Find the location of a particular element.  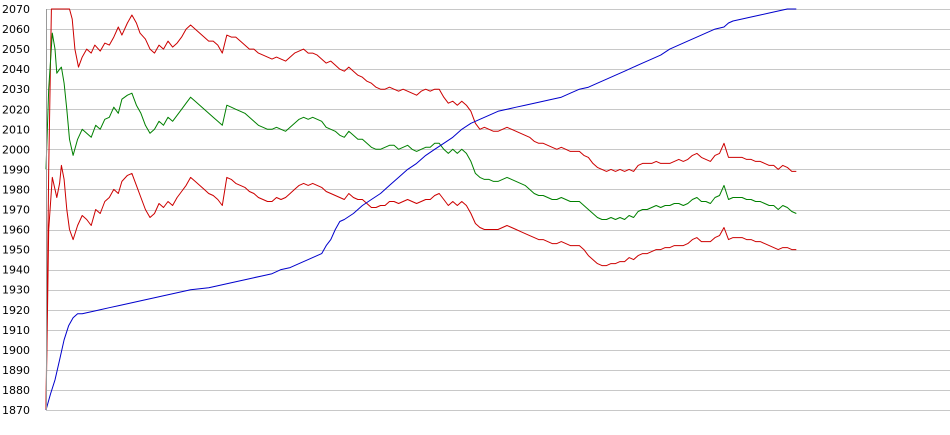

y-tick-label: 1930 is located at coordinates (16, 290).